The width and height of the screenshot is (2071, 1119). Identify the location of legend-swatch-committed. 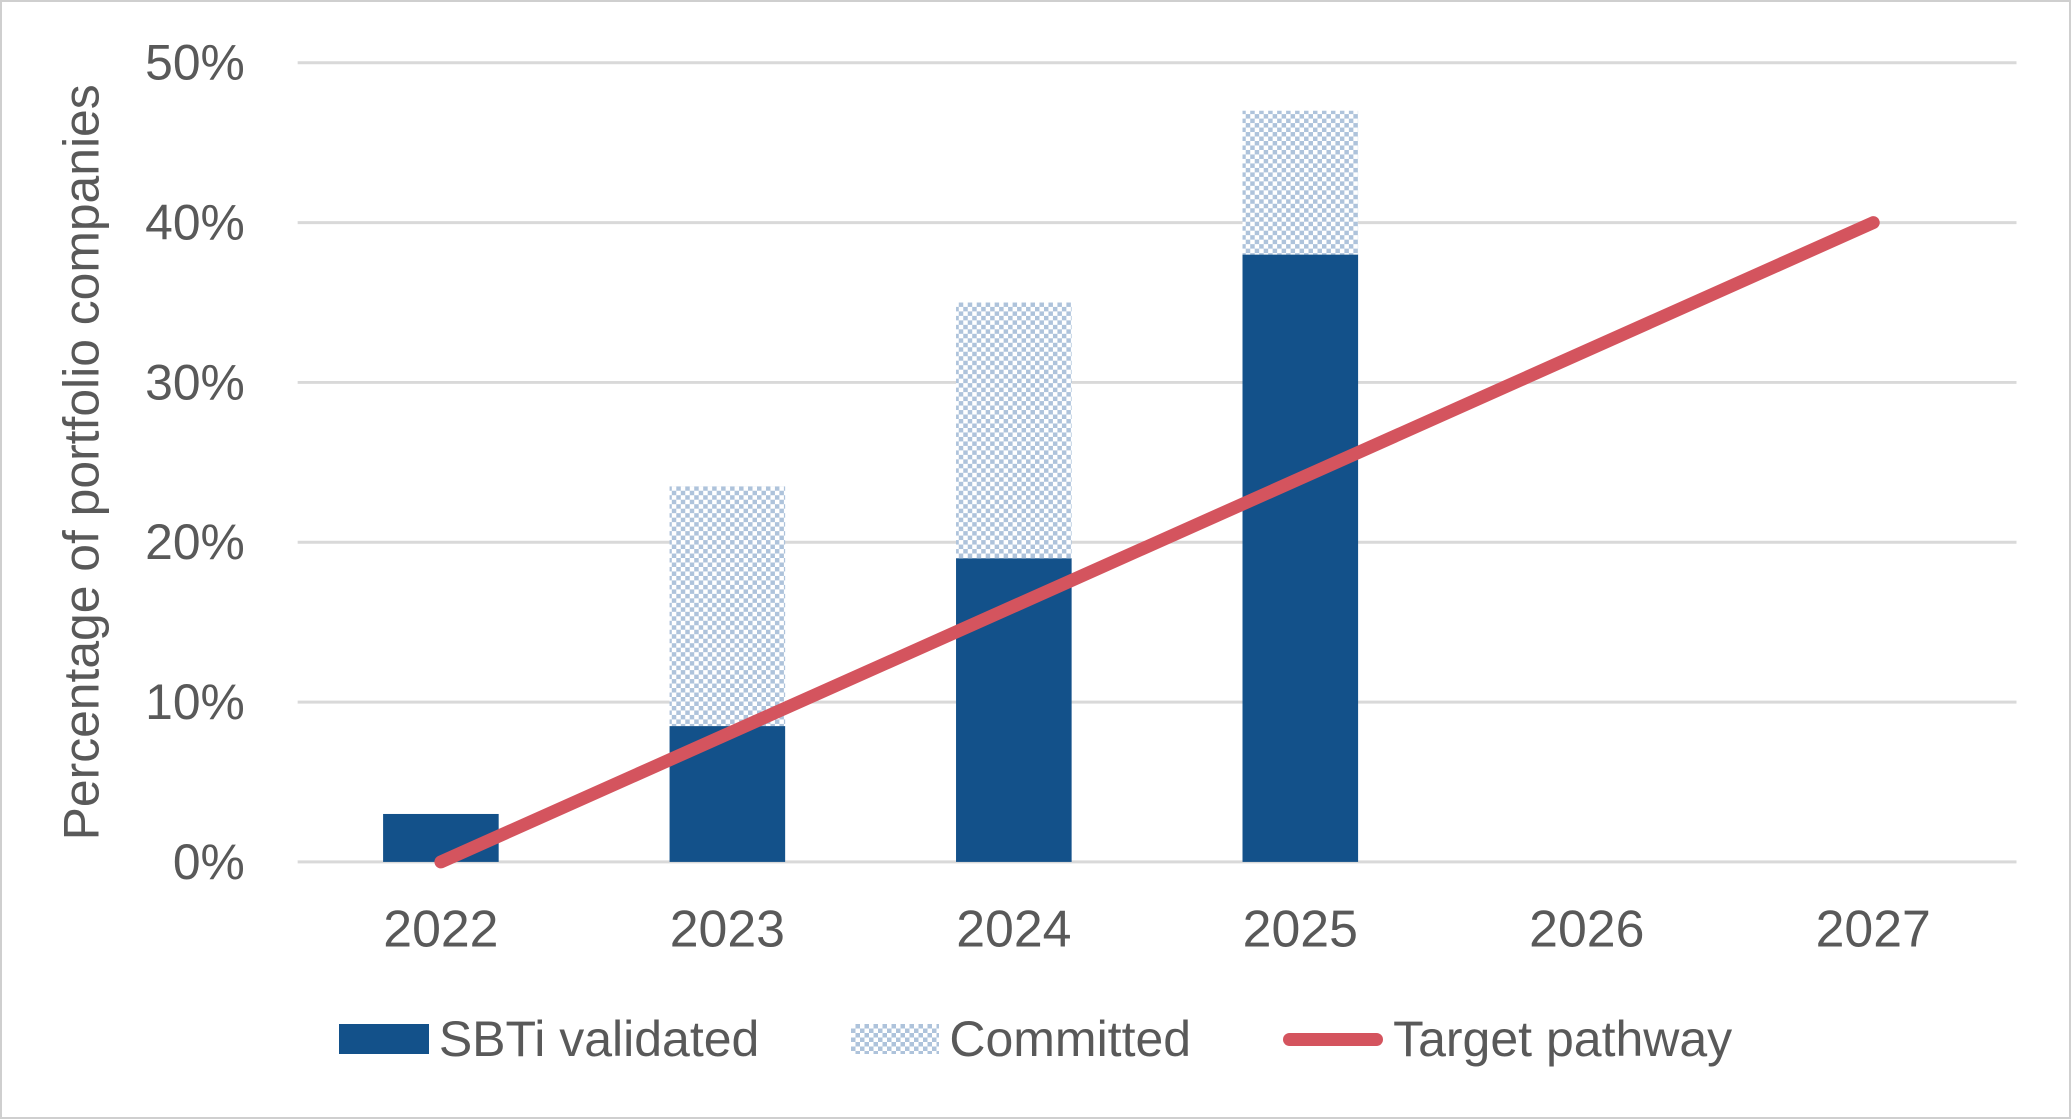
(895, 1039).